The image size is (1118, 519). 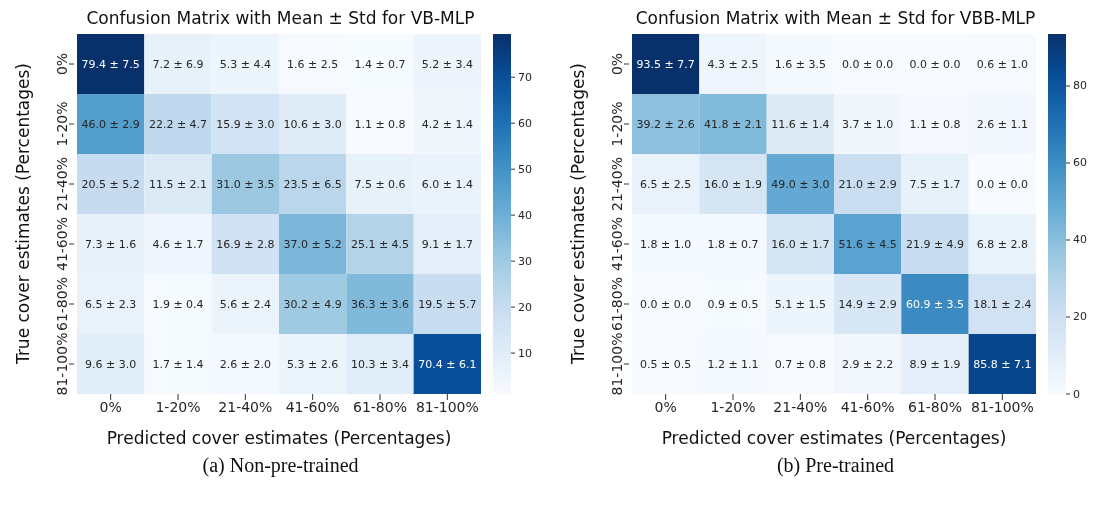 What do you see at coordinates (379, 64) in the screenshot?
I see `data-label: 1.4 ± 0.7` at bounding box center [379, 64].